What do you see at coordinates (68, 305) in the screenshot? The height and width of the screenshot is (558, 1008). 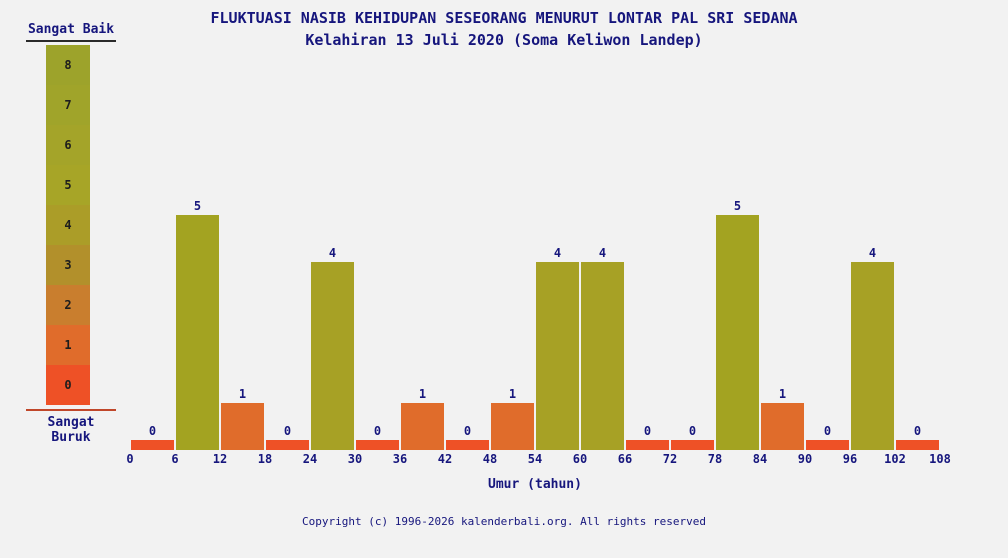 I see `legend-block-2: 2` at bounding box center [68, 305].